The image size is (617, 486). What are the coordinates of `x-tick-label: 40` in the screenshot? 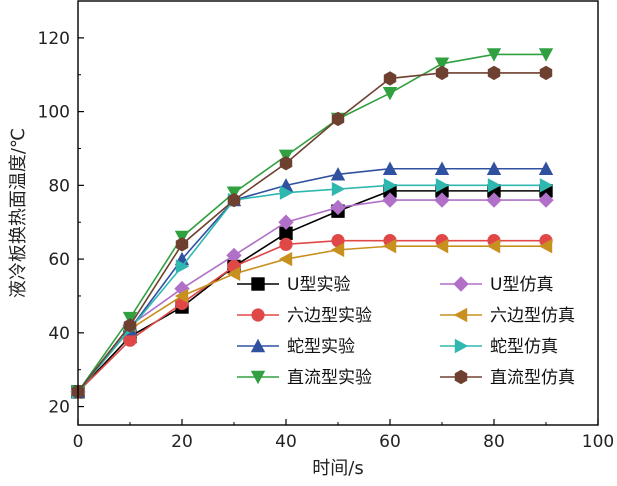 It's located at (286, 442).